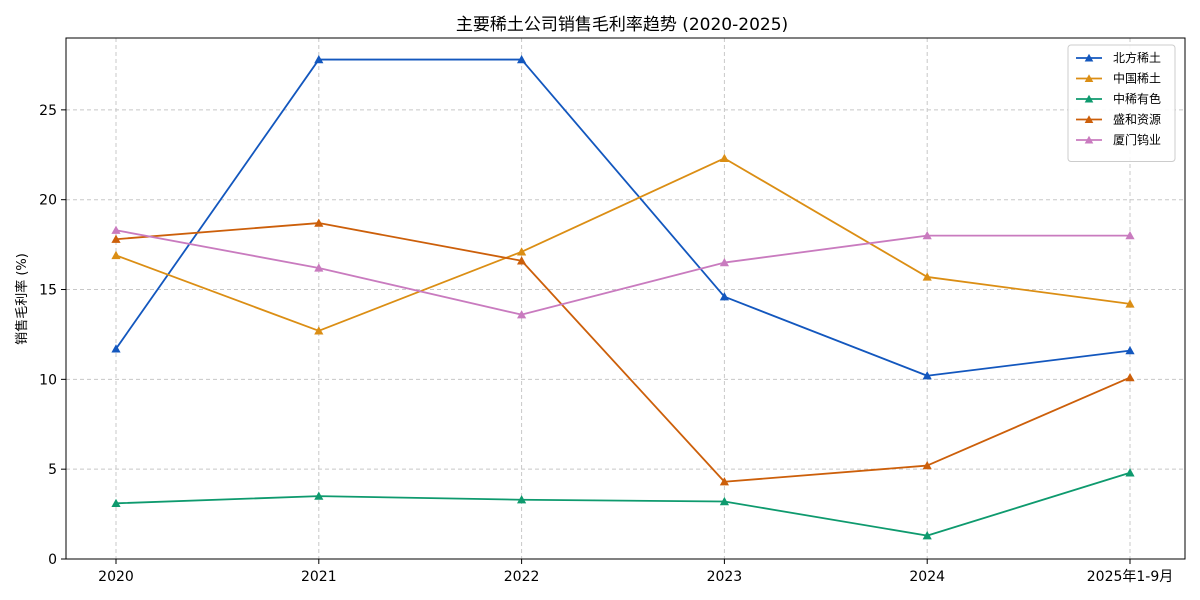 The width and height of the screenshot is (1200, 600). I want to click on y-tick-label: 0, so click(52, 560).